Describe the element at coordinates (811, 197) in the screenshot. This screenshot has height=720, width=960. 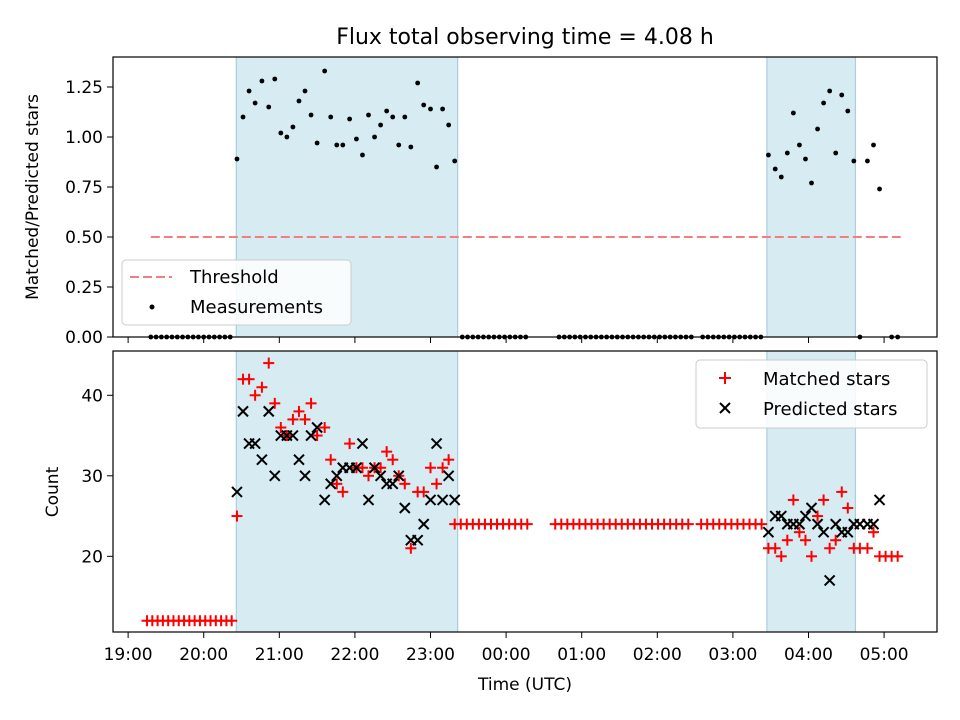
I see `shaded-interval` at that location.